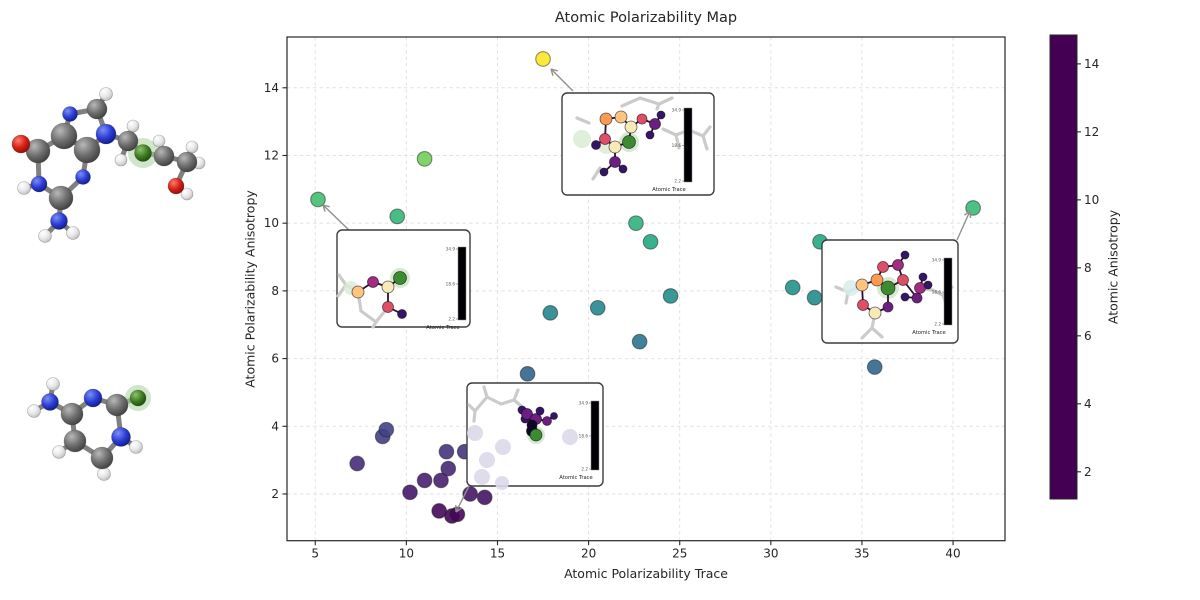 Image resolution: width=1200 pixels, height=600 pixels. What do you see at coordinates (108, 165) in the screenshot?
I see `molecule-ball-stick-large` at bounding box center [108, 165].